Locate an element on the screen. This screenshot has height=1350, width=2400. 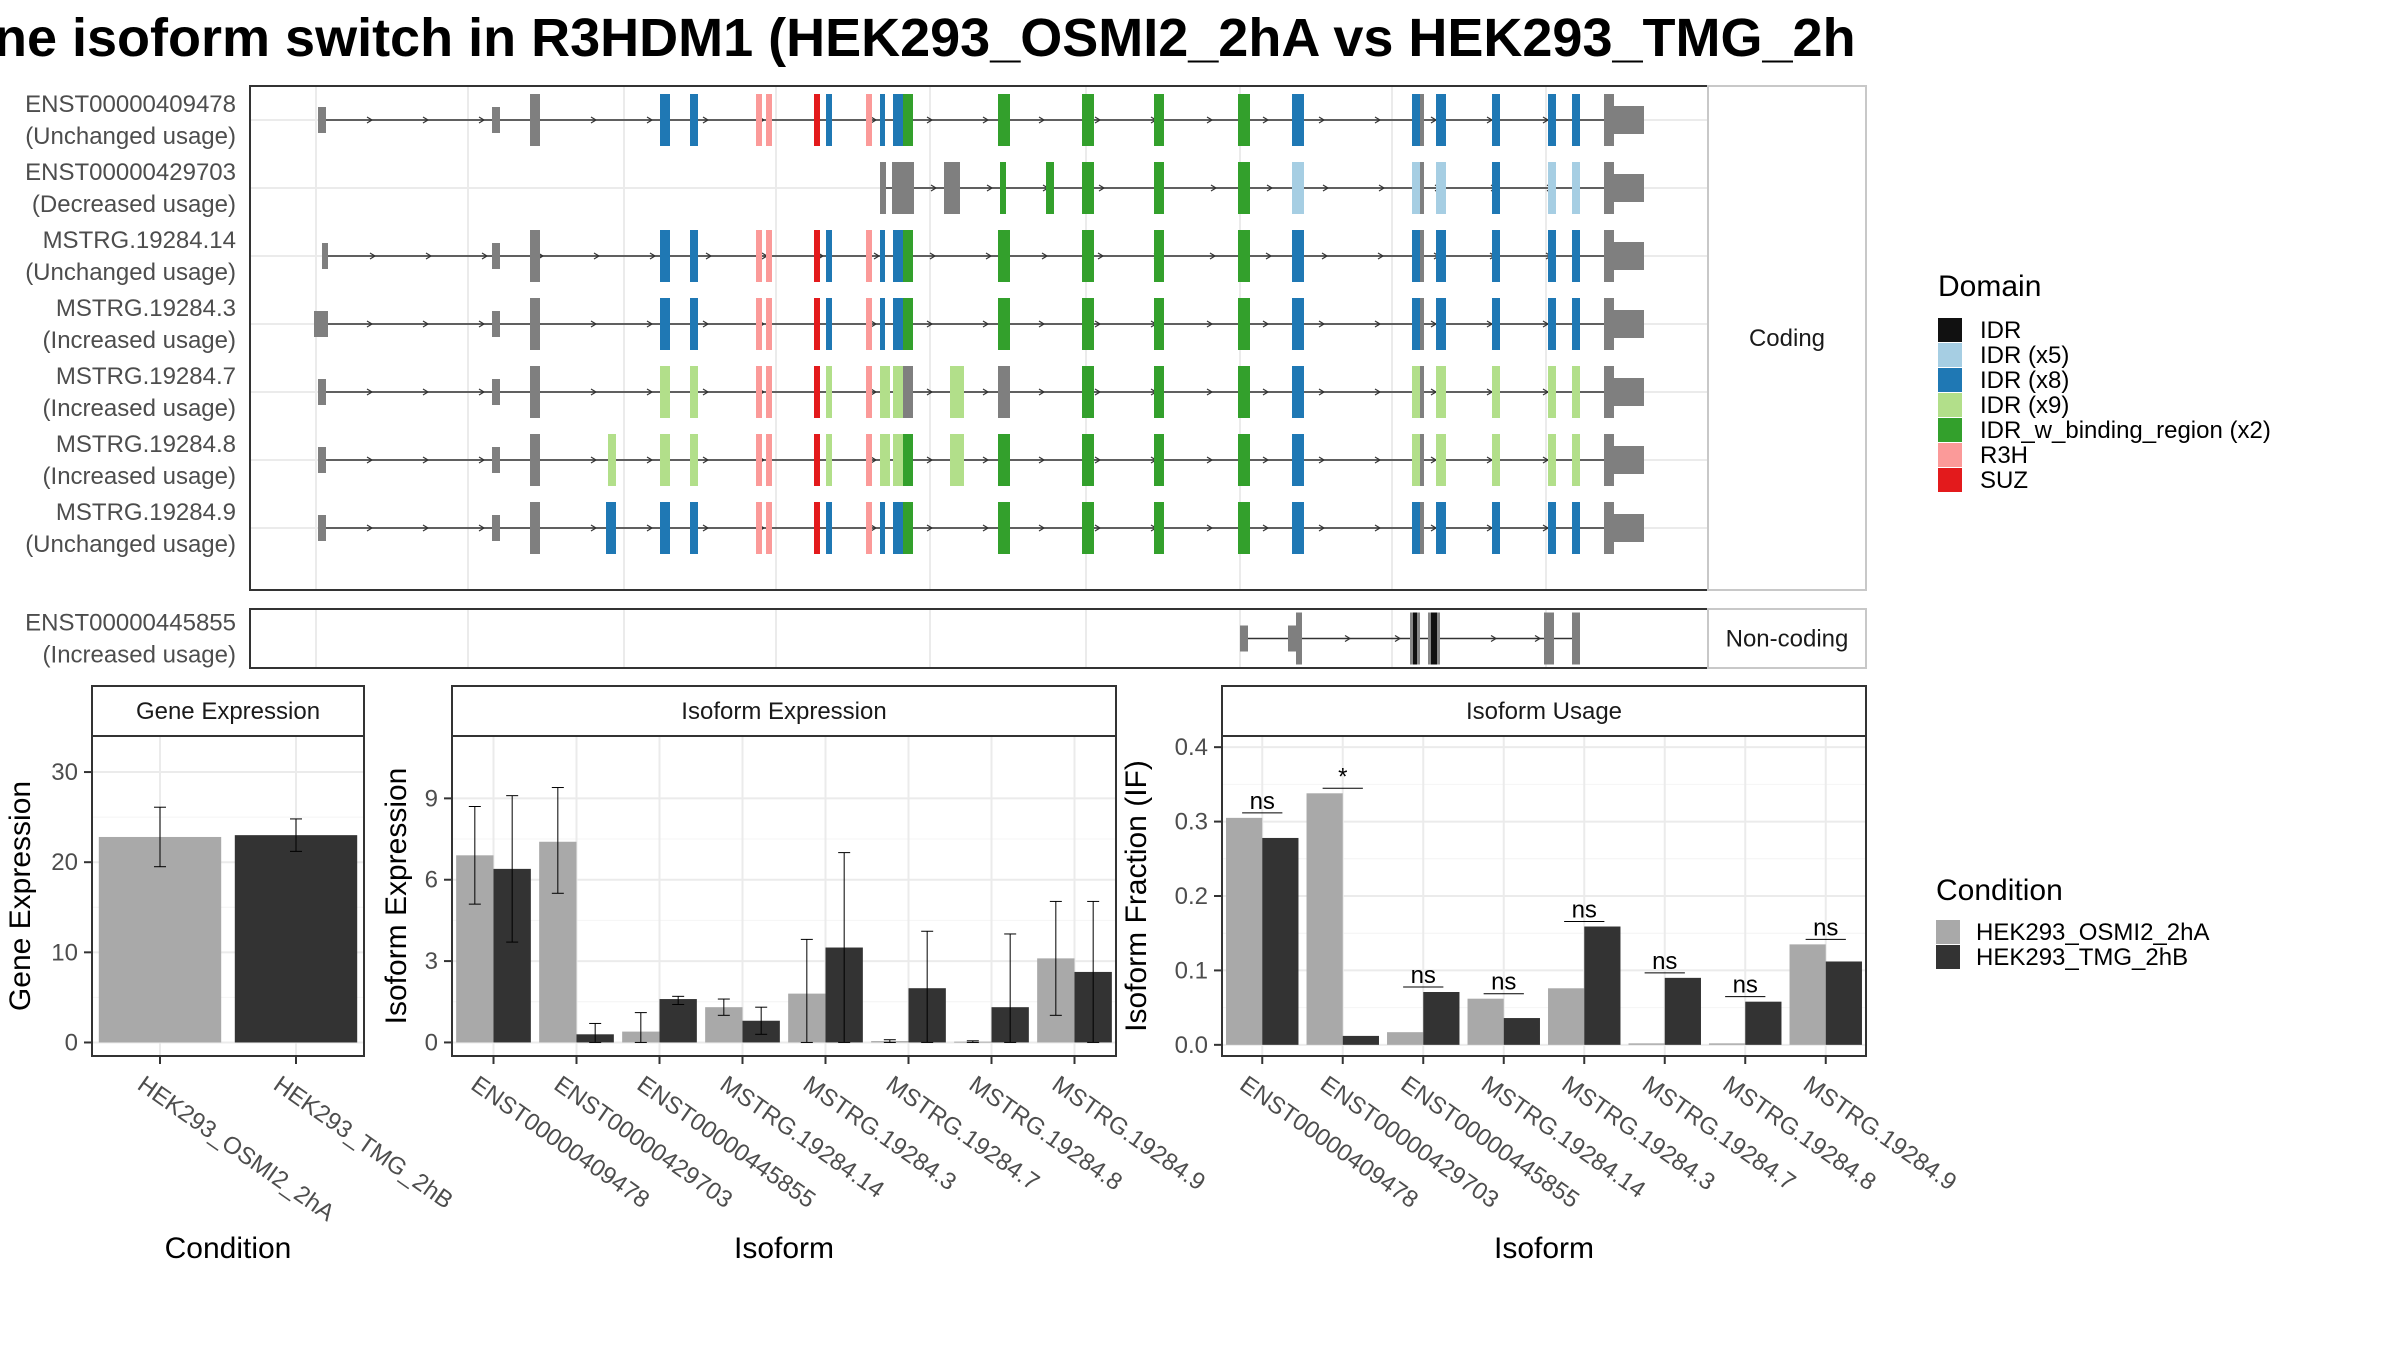
transcript-row-noncoding is located at coordinates (1410, 638).